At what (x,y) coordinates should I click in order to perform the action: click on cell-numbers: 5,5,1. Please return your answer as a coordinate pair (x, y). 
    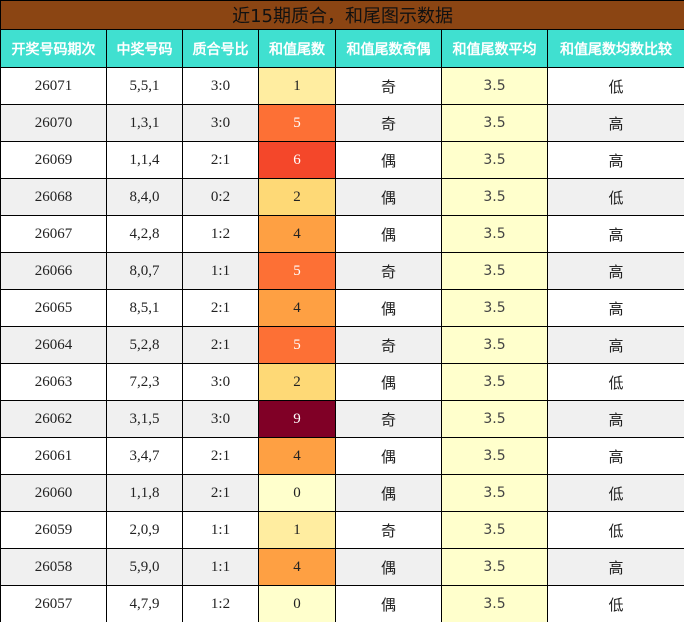
    Looking at the image, I should click on (144, 86).